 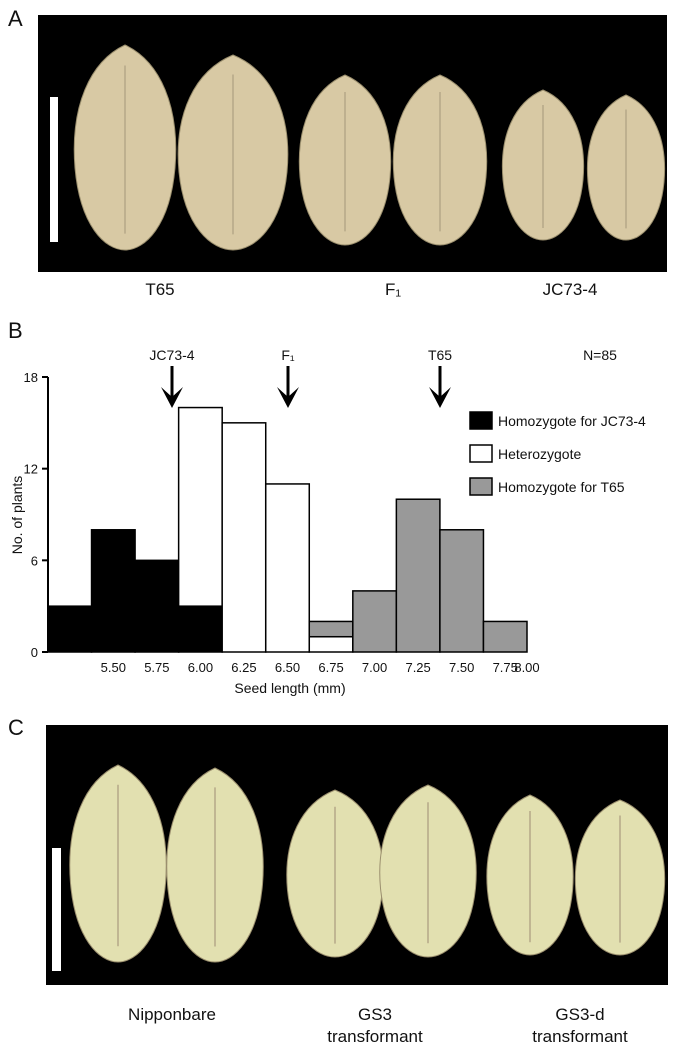 What do you see at coordinates (31, 377) in the screenshot?
I see `y-tick-label: 18` at bounding box center [31, 377].